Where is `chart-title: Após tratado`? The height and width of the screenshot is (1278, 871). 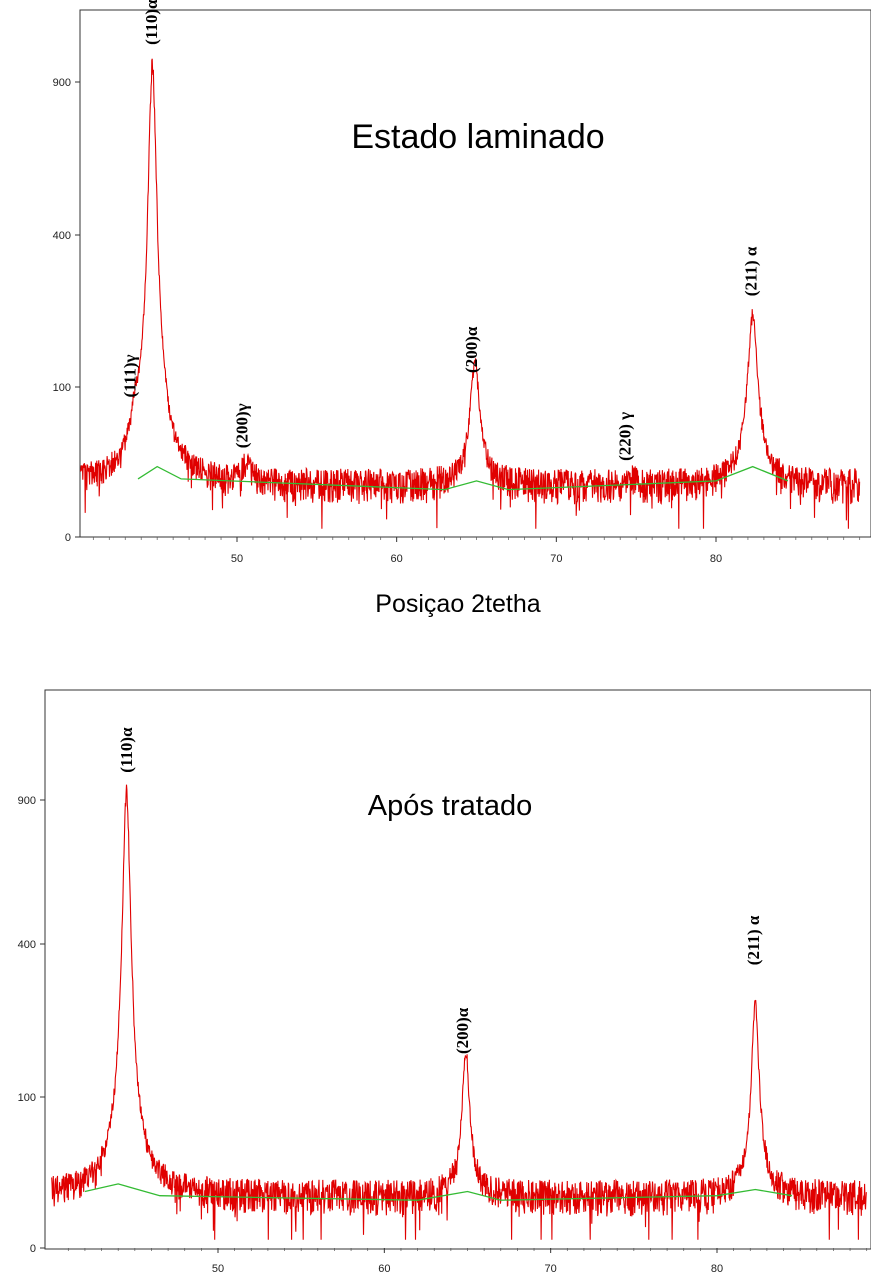
chart-title: Após tratado is located at coordinates (450, 806).